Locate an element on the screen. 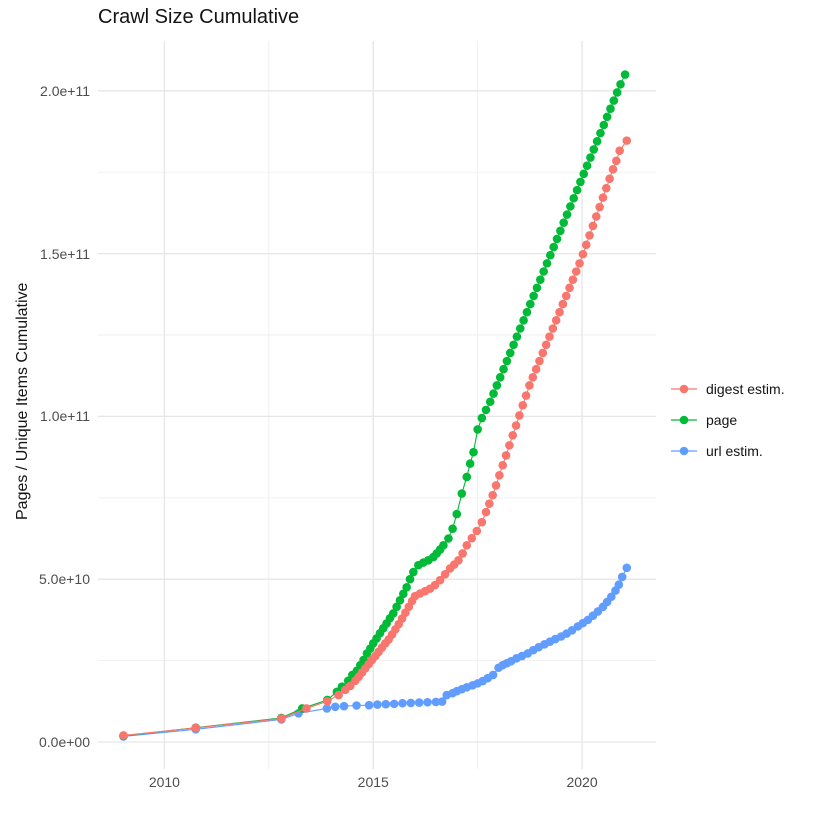  legend-item-page: page is located at coordinates (727, 419).